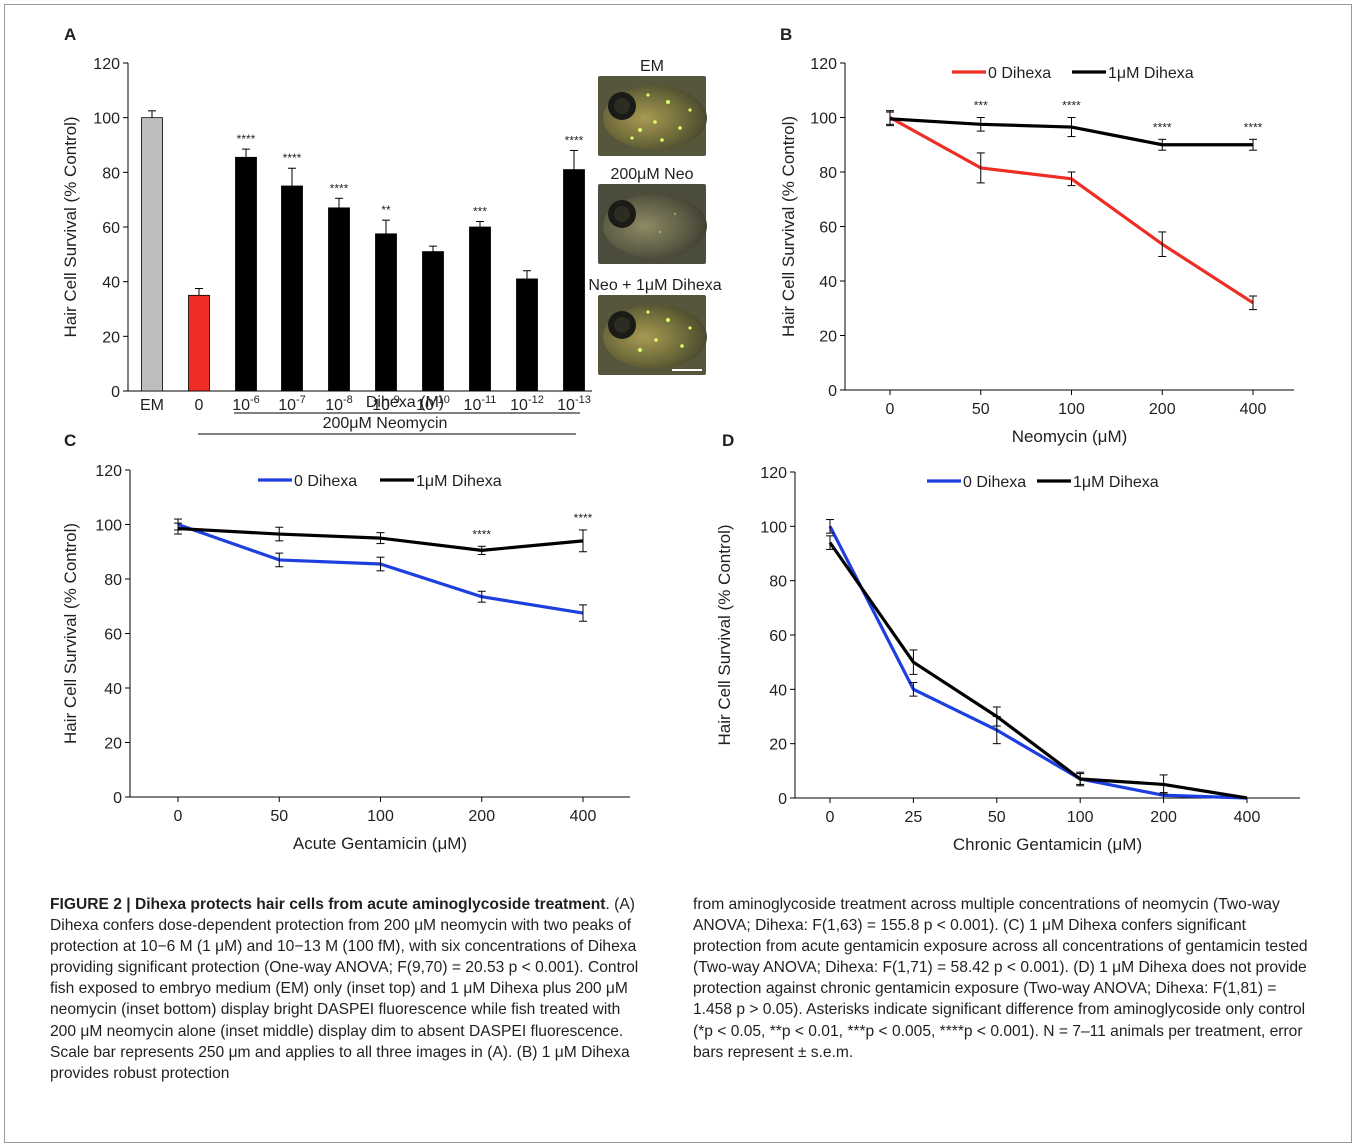 The width and height of the screenshot is (1356, 1147). I want to click on panel-c-x-tick-label: 200, so click(481, 816).